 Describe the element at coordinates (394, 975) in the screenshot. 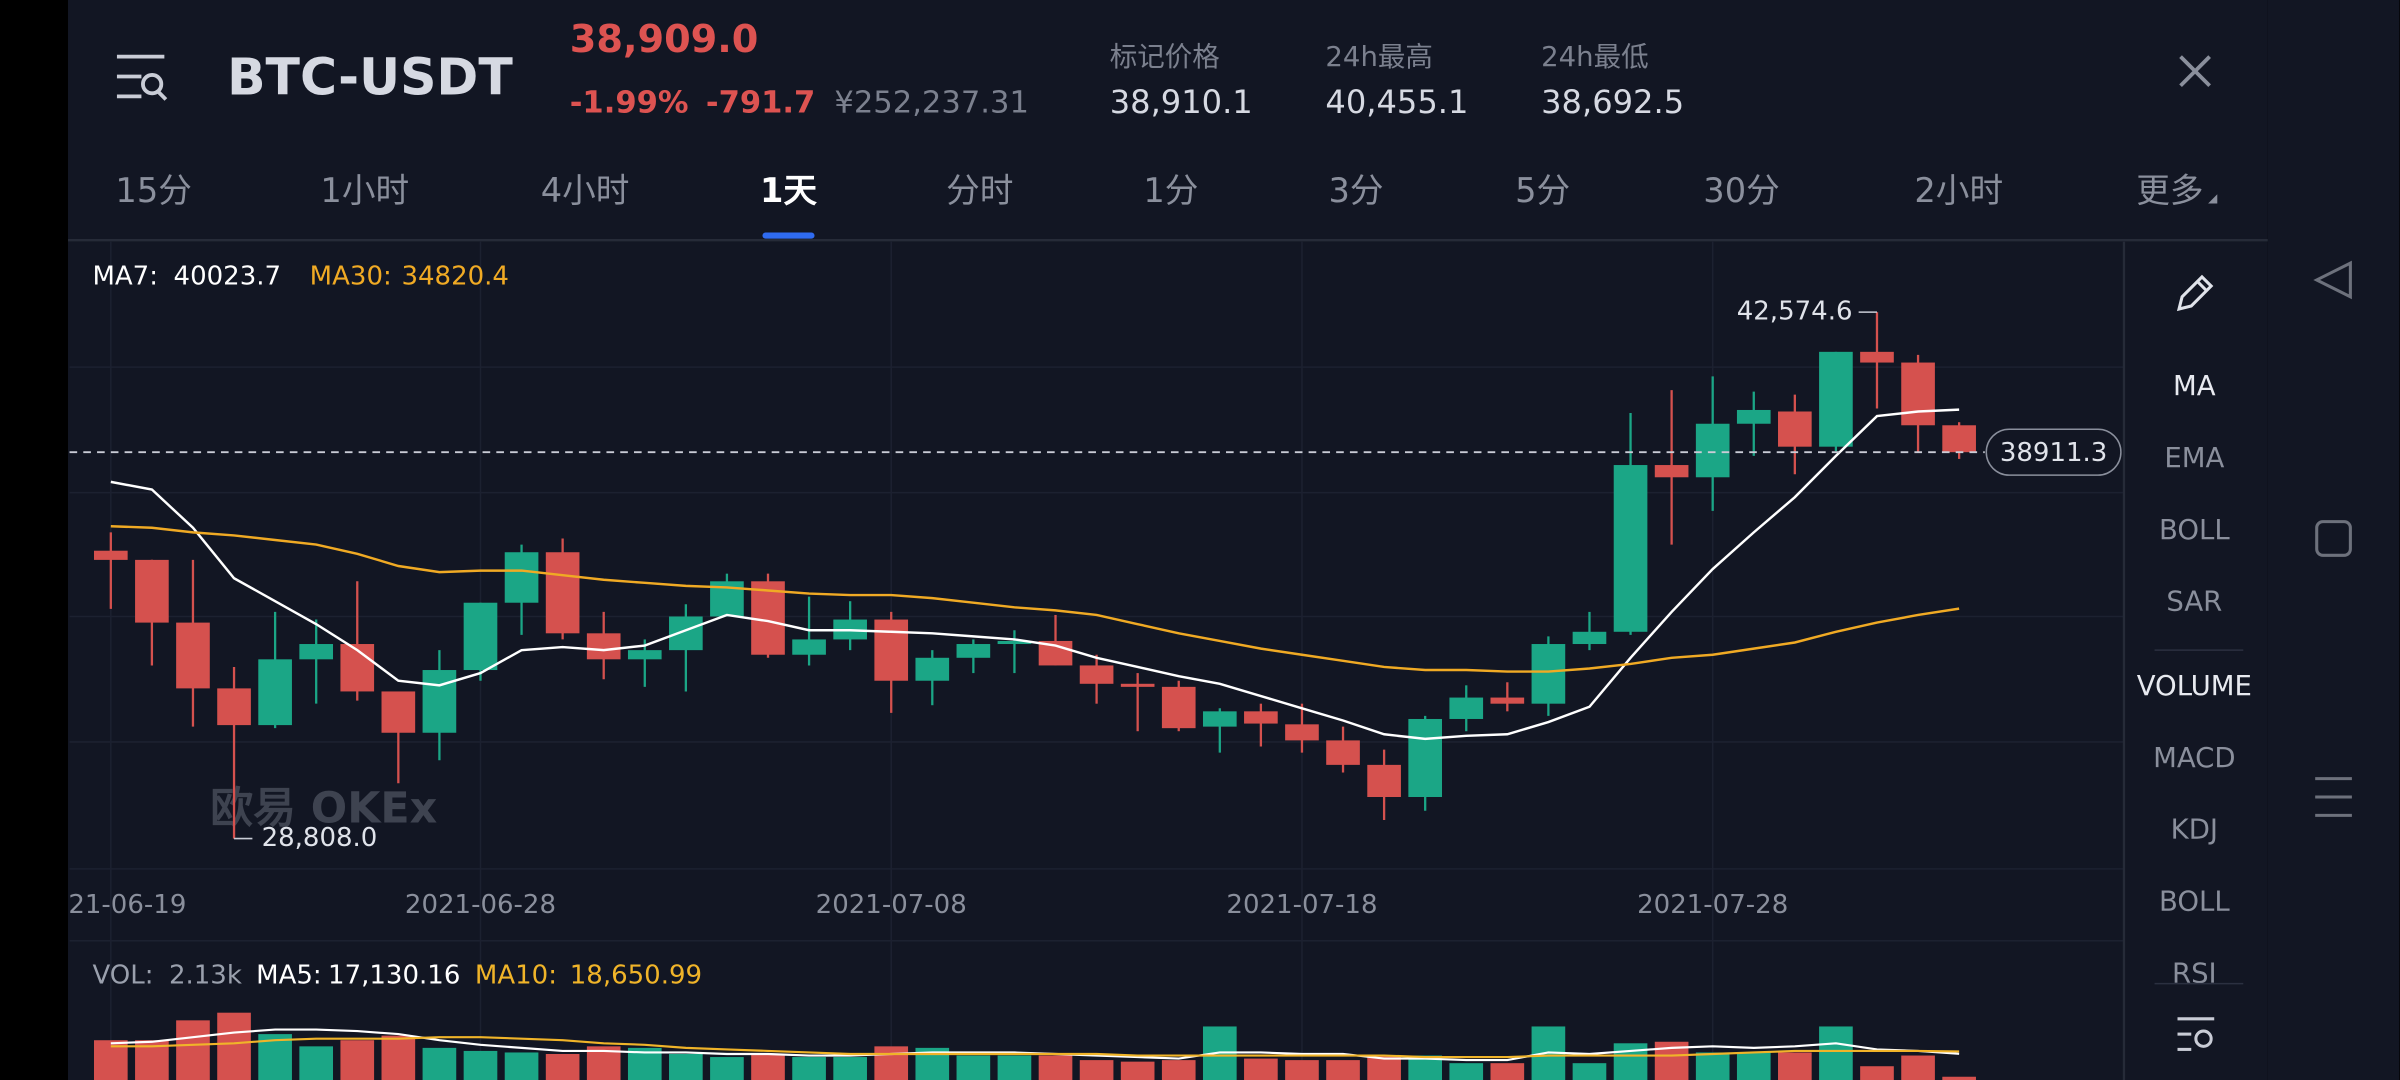

I see `legend-value: 17,130.16` at that location.